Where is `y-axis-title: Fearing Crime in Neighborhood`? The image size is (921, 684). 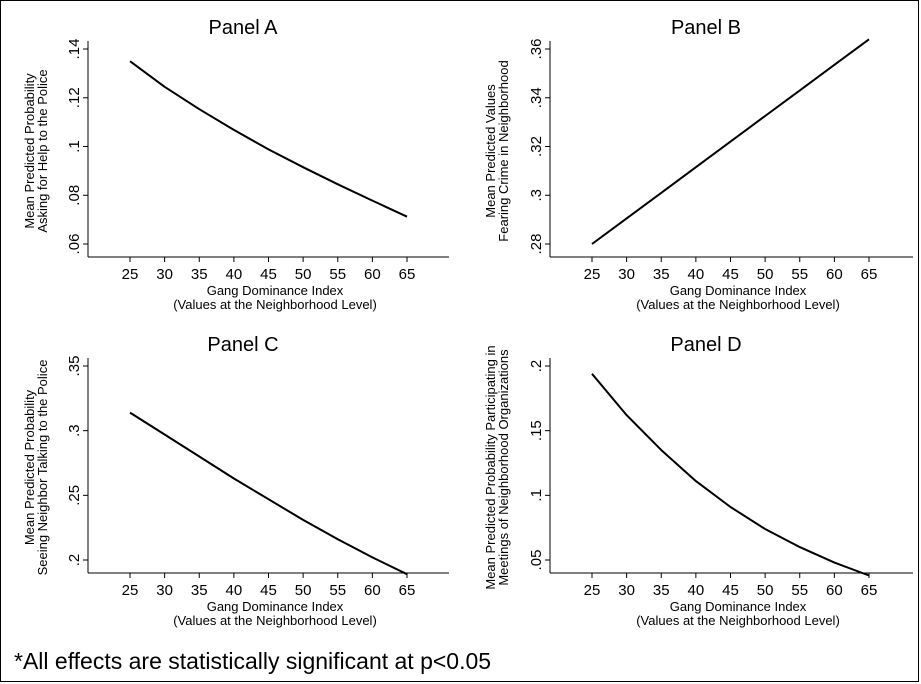 y-axis-title: Fearing Crime in Neighborhood is located at coordinates (503, 150).